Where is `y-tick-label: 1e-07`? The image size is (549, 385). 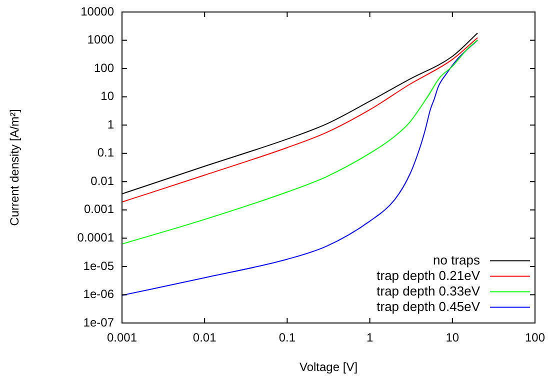
y-tick-label: 1e-07 is located at coordinates (98, 322).